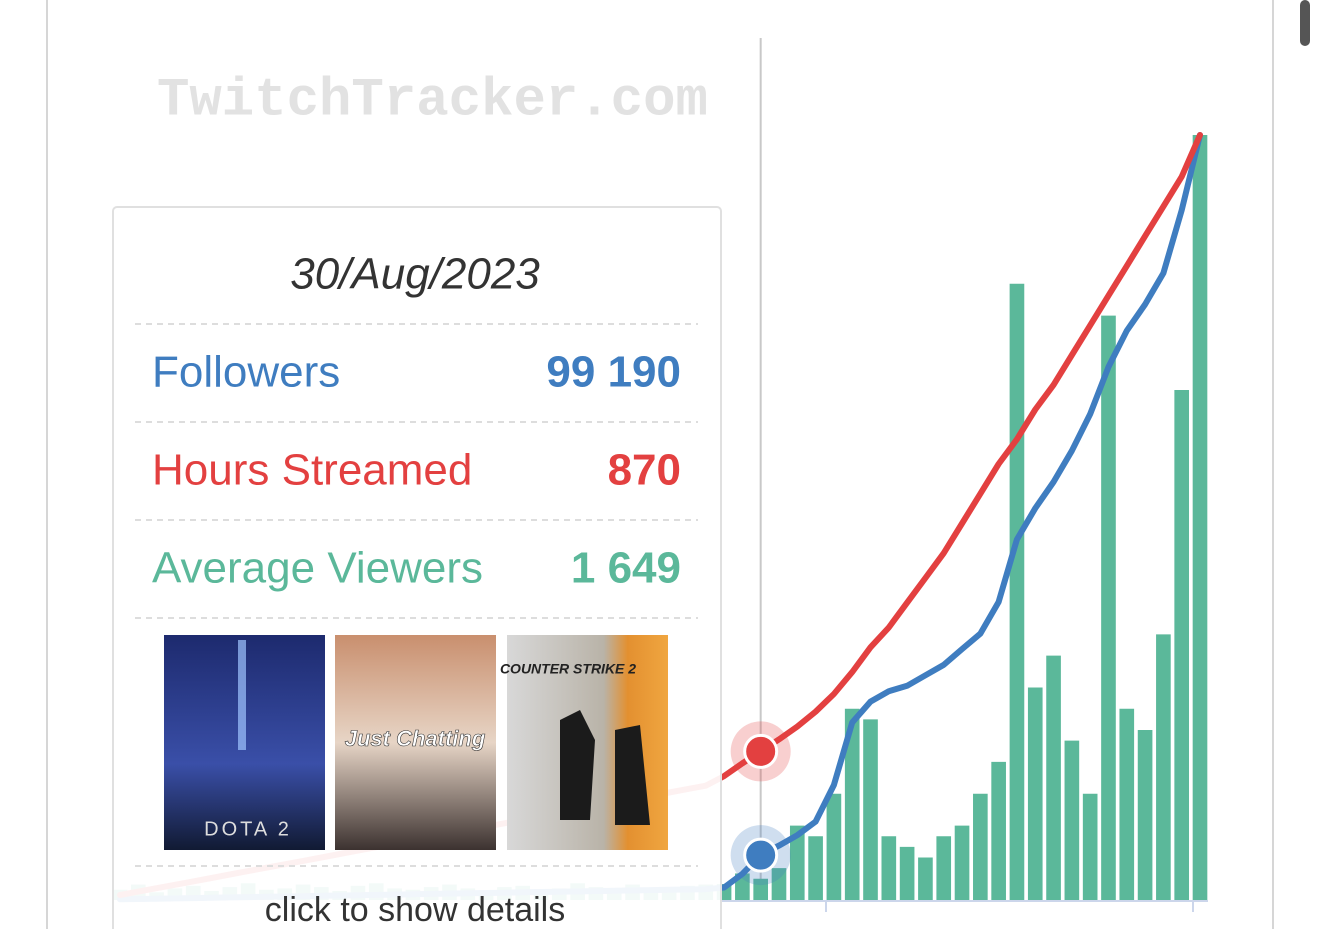 This screenshot has width=1320, height=929. Describe the element at coordinates (644, 470) in the screenshot. I see `tooltip-value: 870` at that location.